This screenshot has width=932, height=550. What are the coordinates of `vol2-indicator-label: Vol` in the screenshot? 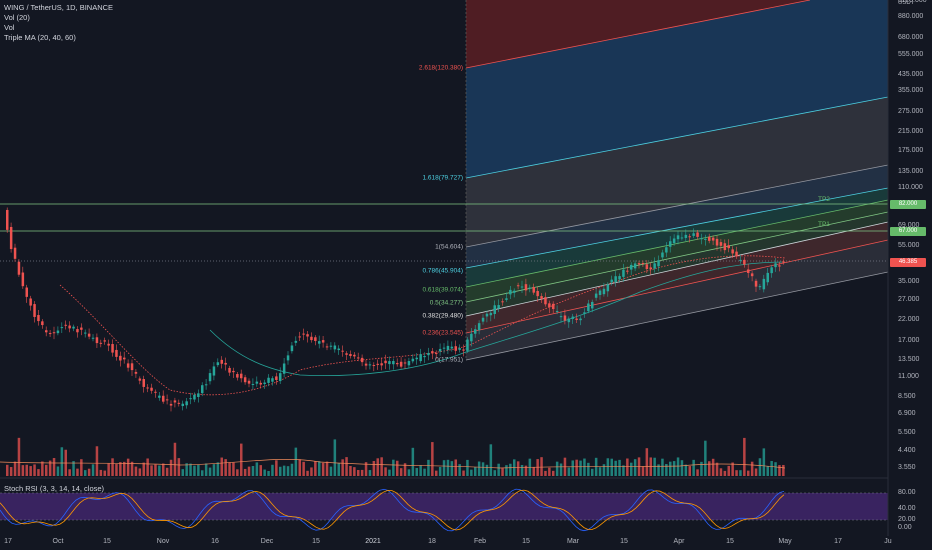 It's located at (9, 27).